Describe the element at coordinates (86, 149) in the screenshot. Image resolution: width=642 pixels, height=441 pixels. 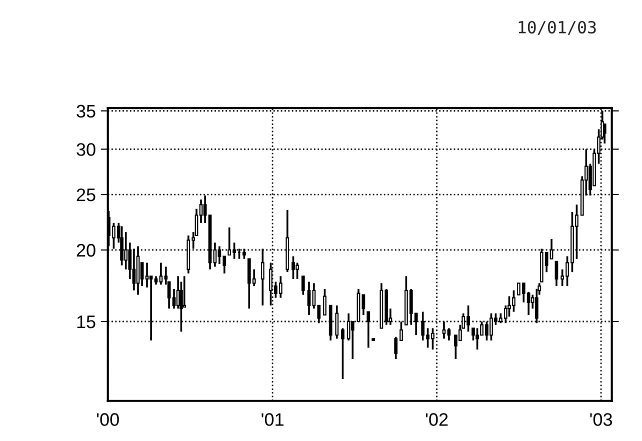
I see `y-tick-label: 30` at that location.